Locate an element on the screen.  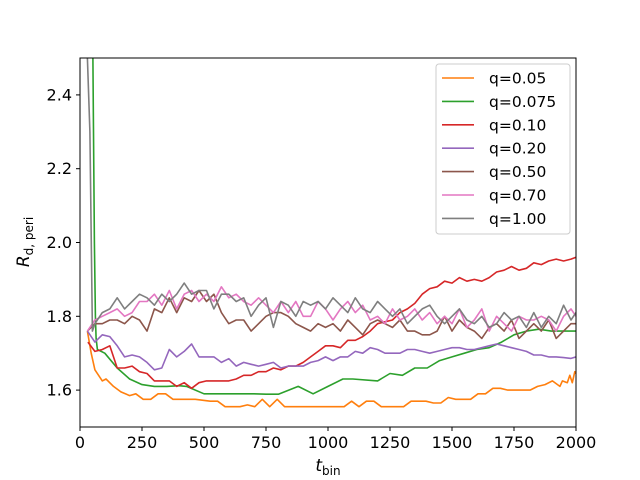
legend-label: q=0.70 is located at coordinates (517, 196).